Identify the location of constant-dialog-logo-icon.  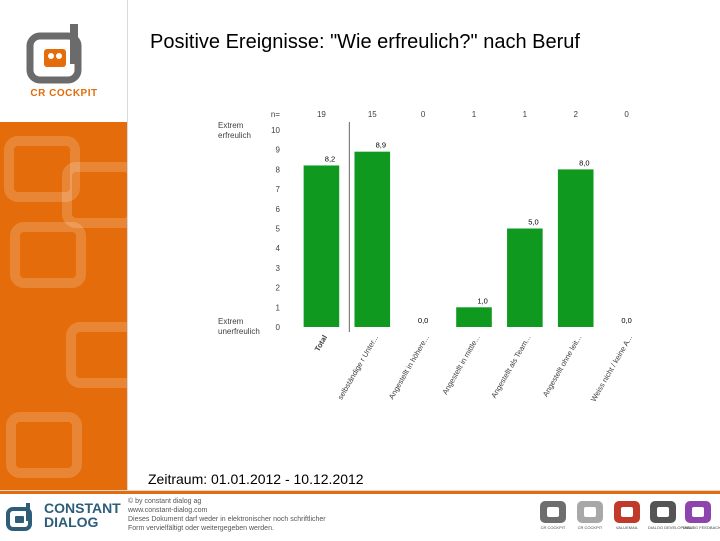
(19, 517).